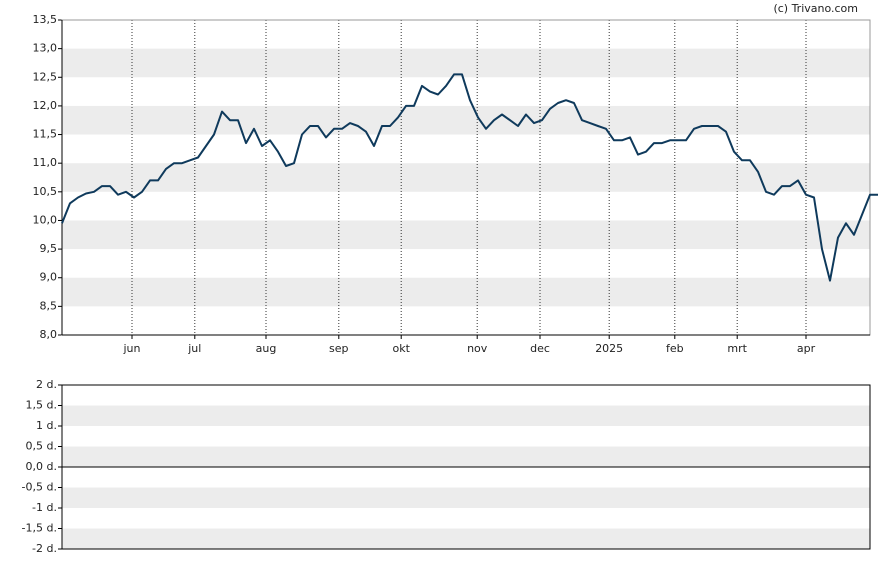 The width and height of the screenshot is (888, 565). I want to click on x-tick-label: aug, so click(266, 348).